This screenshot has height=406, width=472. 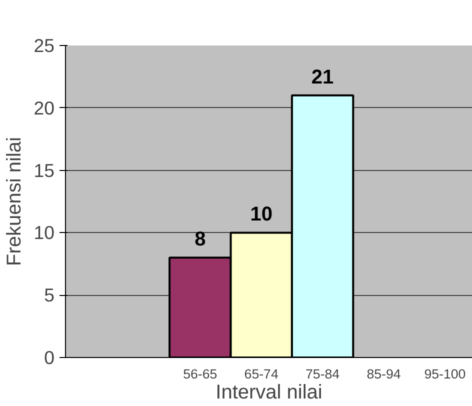 What do you see at coordinates (200, 374) in the screenshot?
I see `x-tick-label: 56-65` at bounding box center [200, 374].